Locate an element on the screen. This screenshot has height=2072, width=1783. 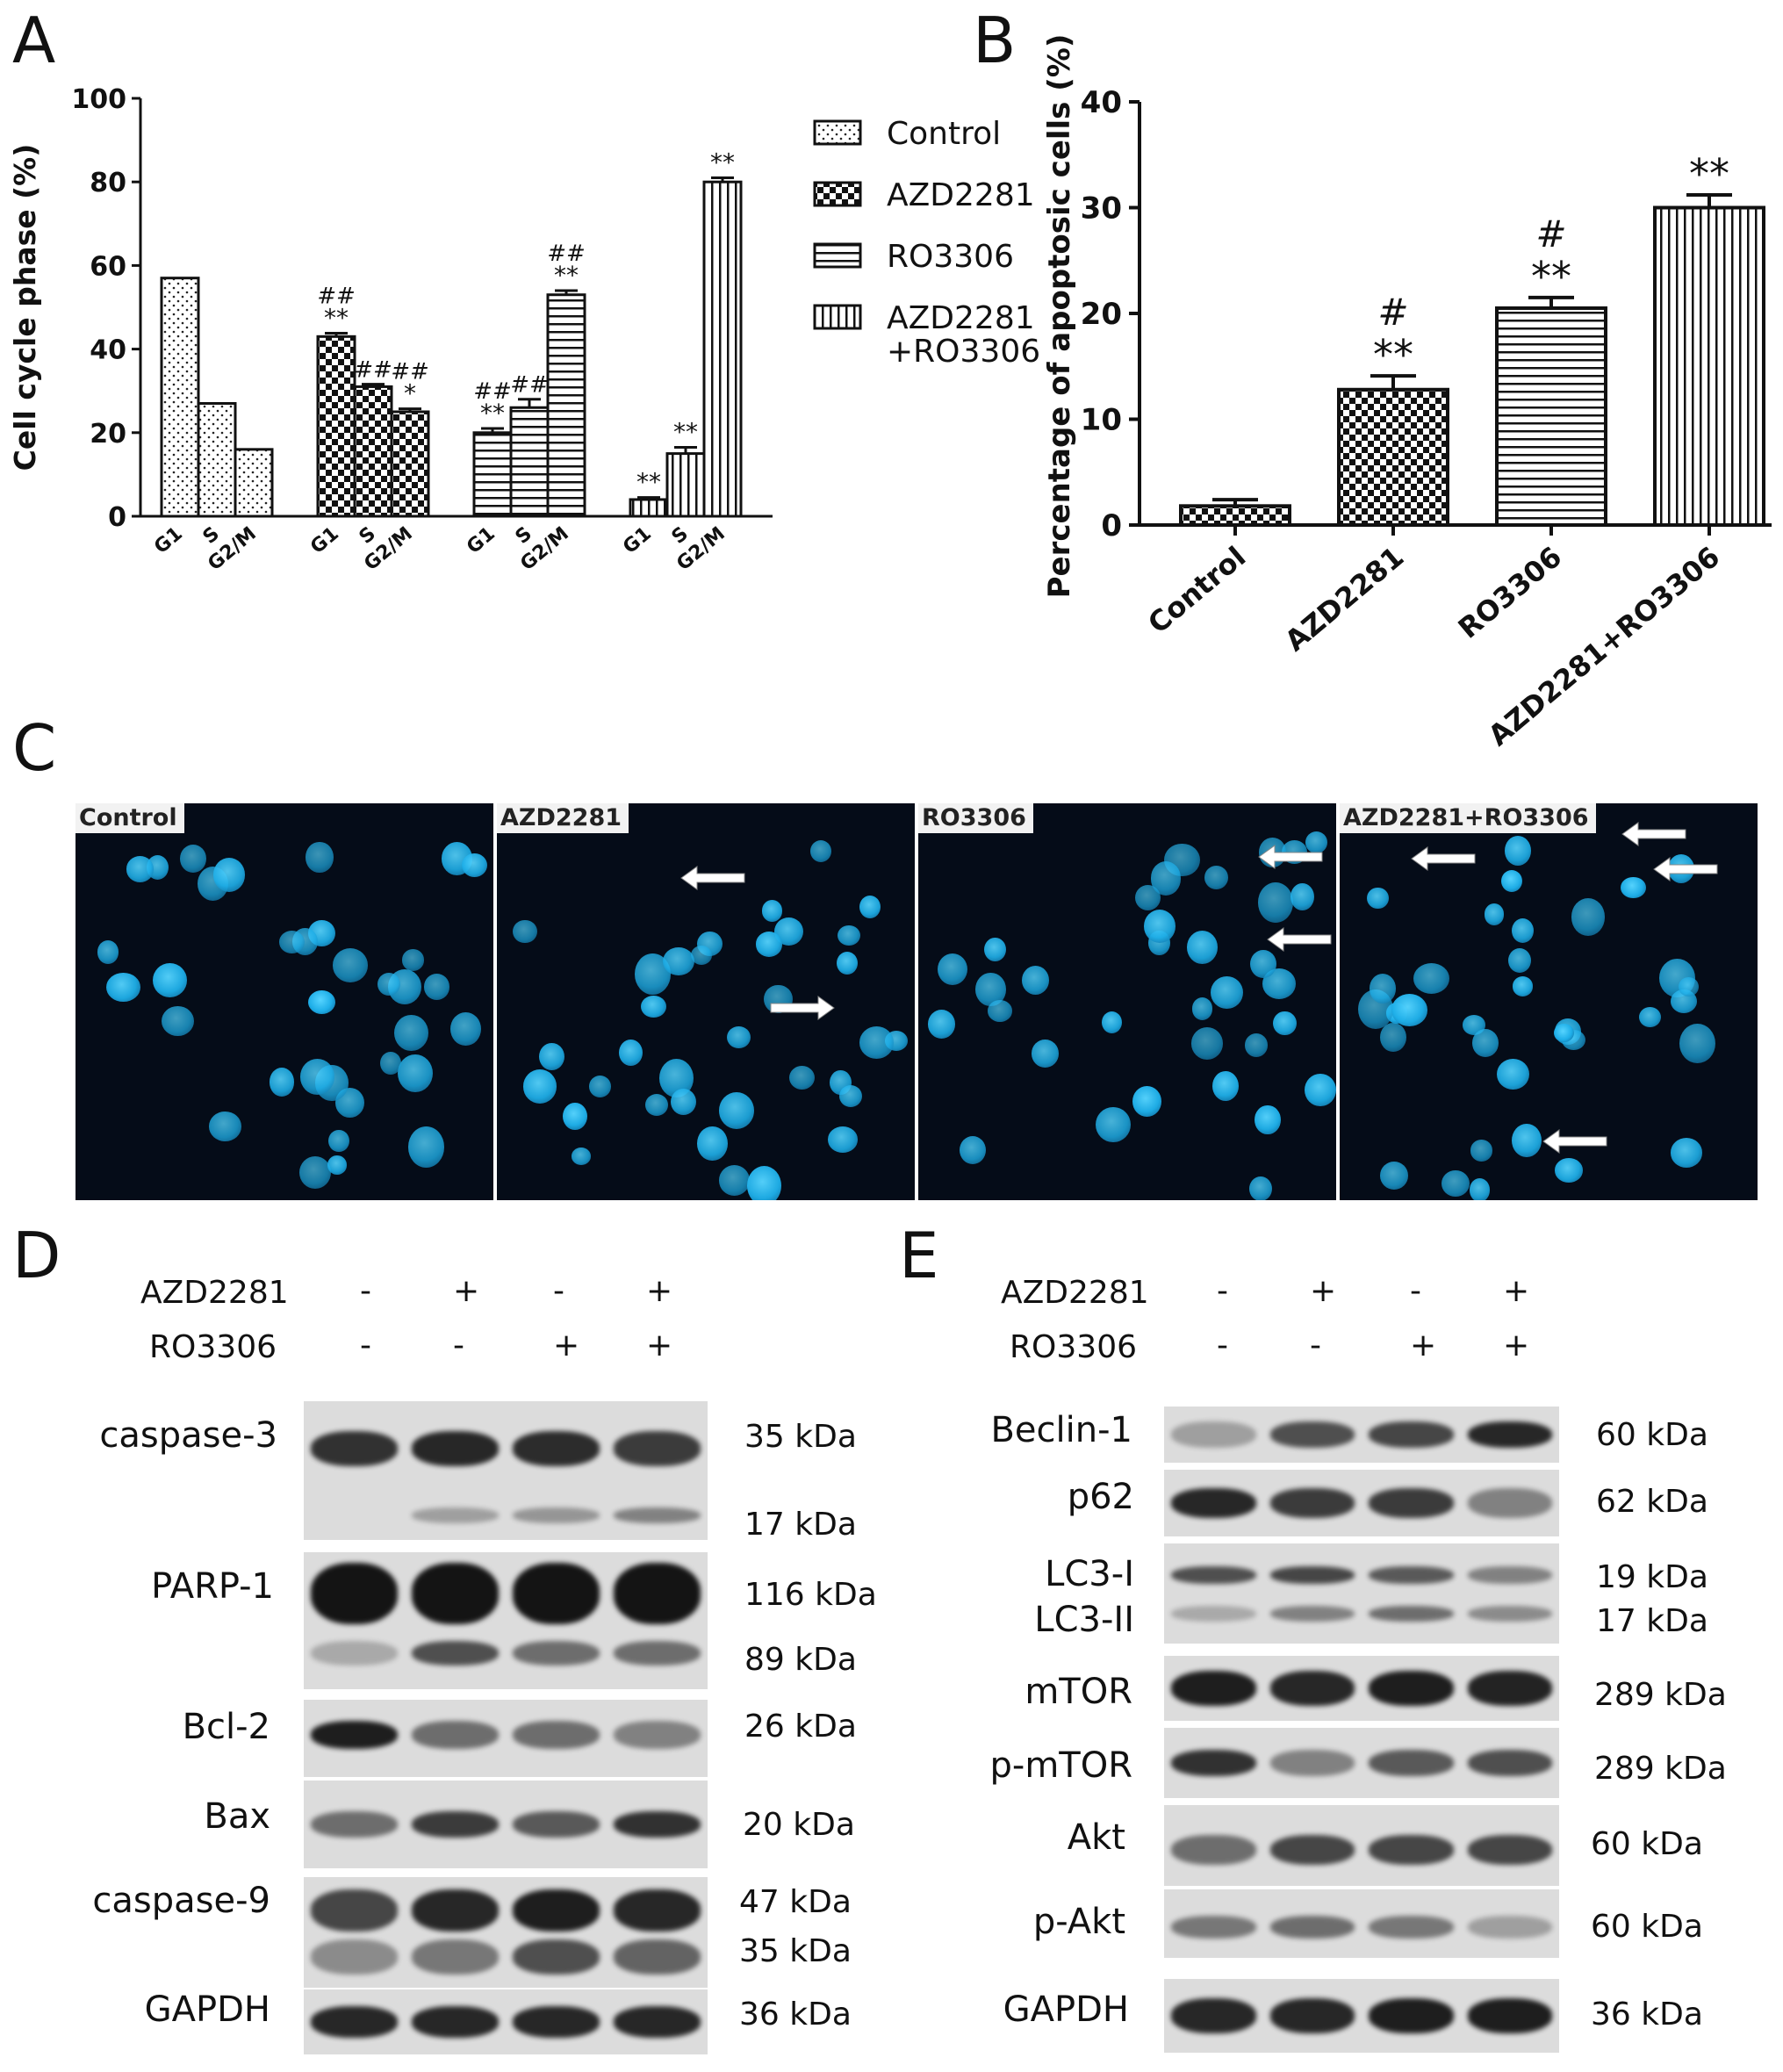
microscopy-panel-control: Control is located at coordinates (284, 1001).